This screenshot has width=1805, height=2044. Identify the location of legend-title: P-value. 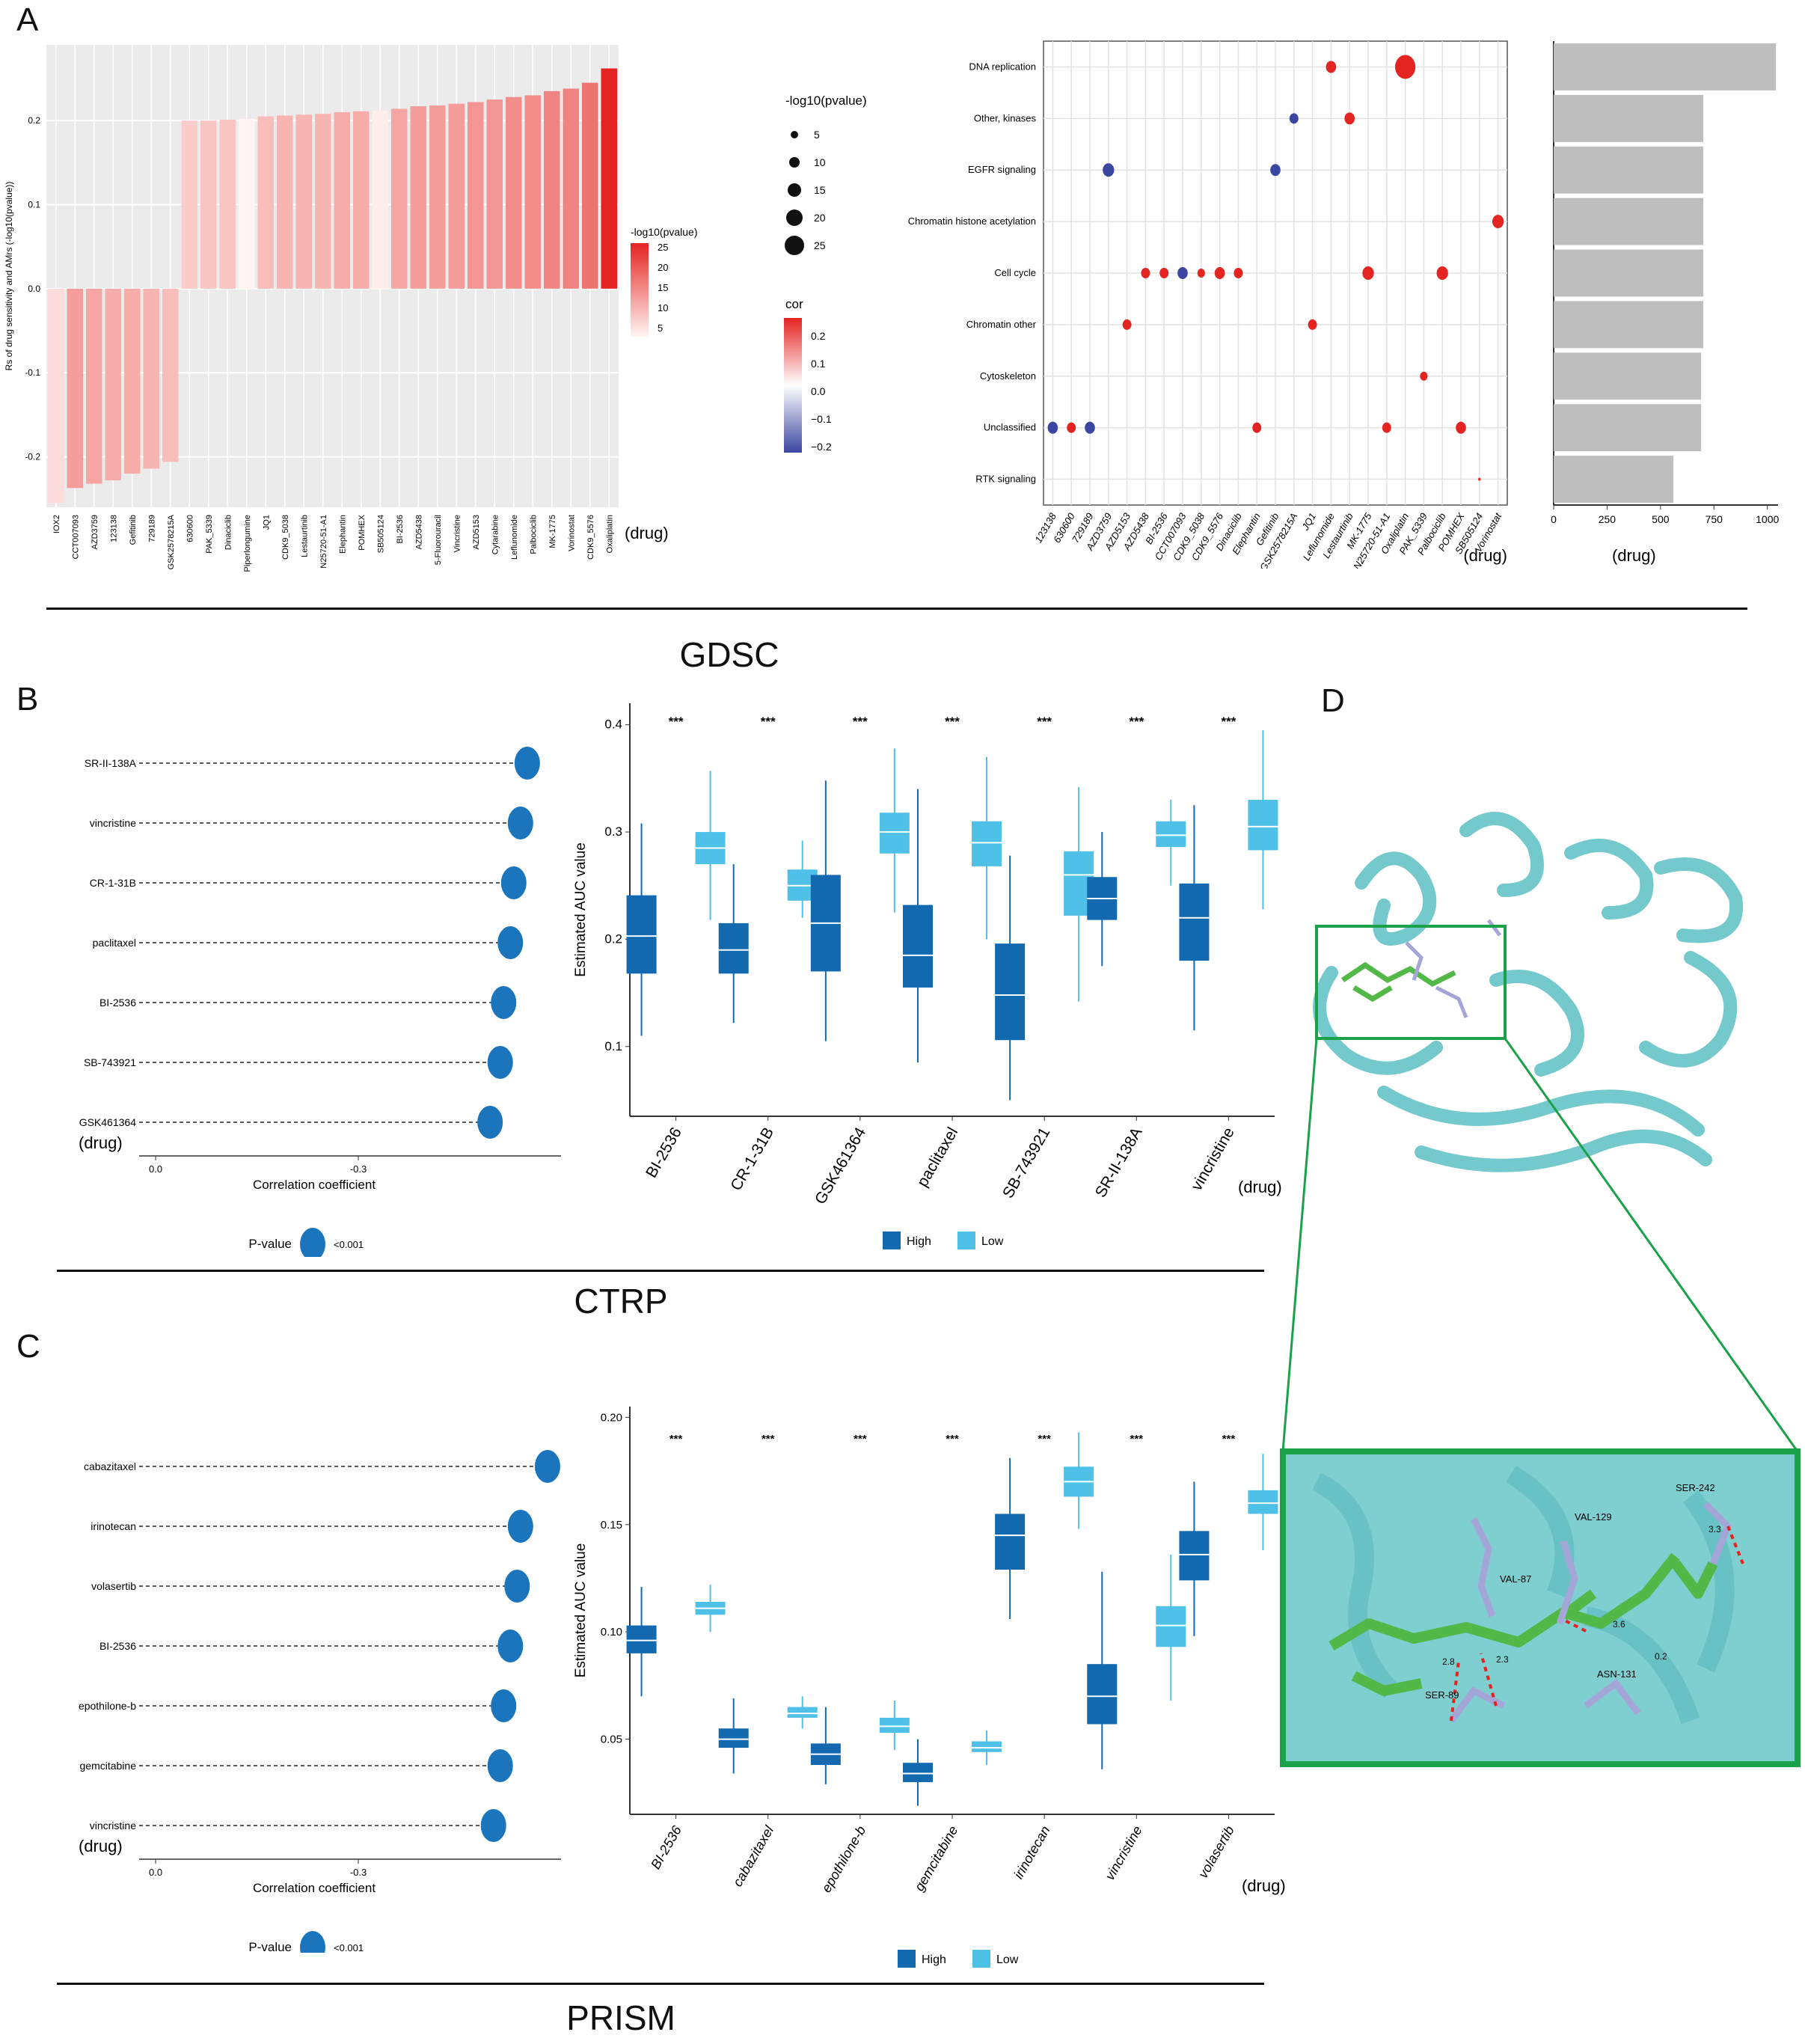
(270, 1244).